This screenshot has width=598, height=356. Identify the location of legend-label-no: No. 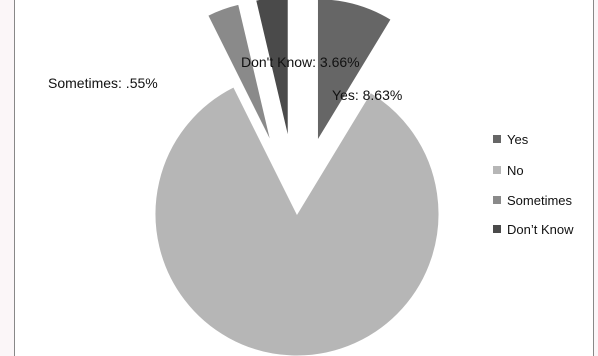
(515, 170).